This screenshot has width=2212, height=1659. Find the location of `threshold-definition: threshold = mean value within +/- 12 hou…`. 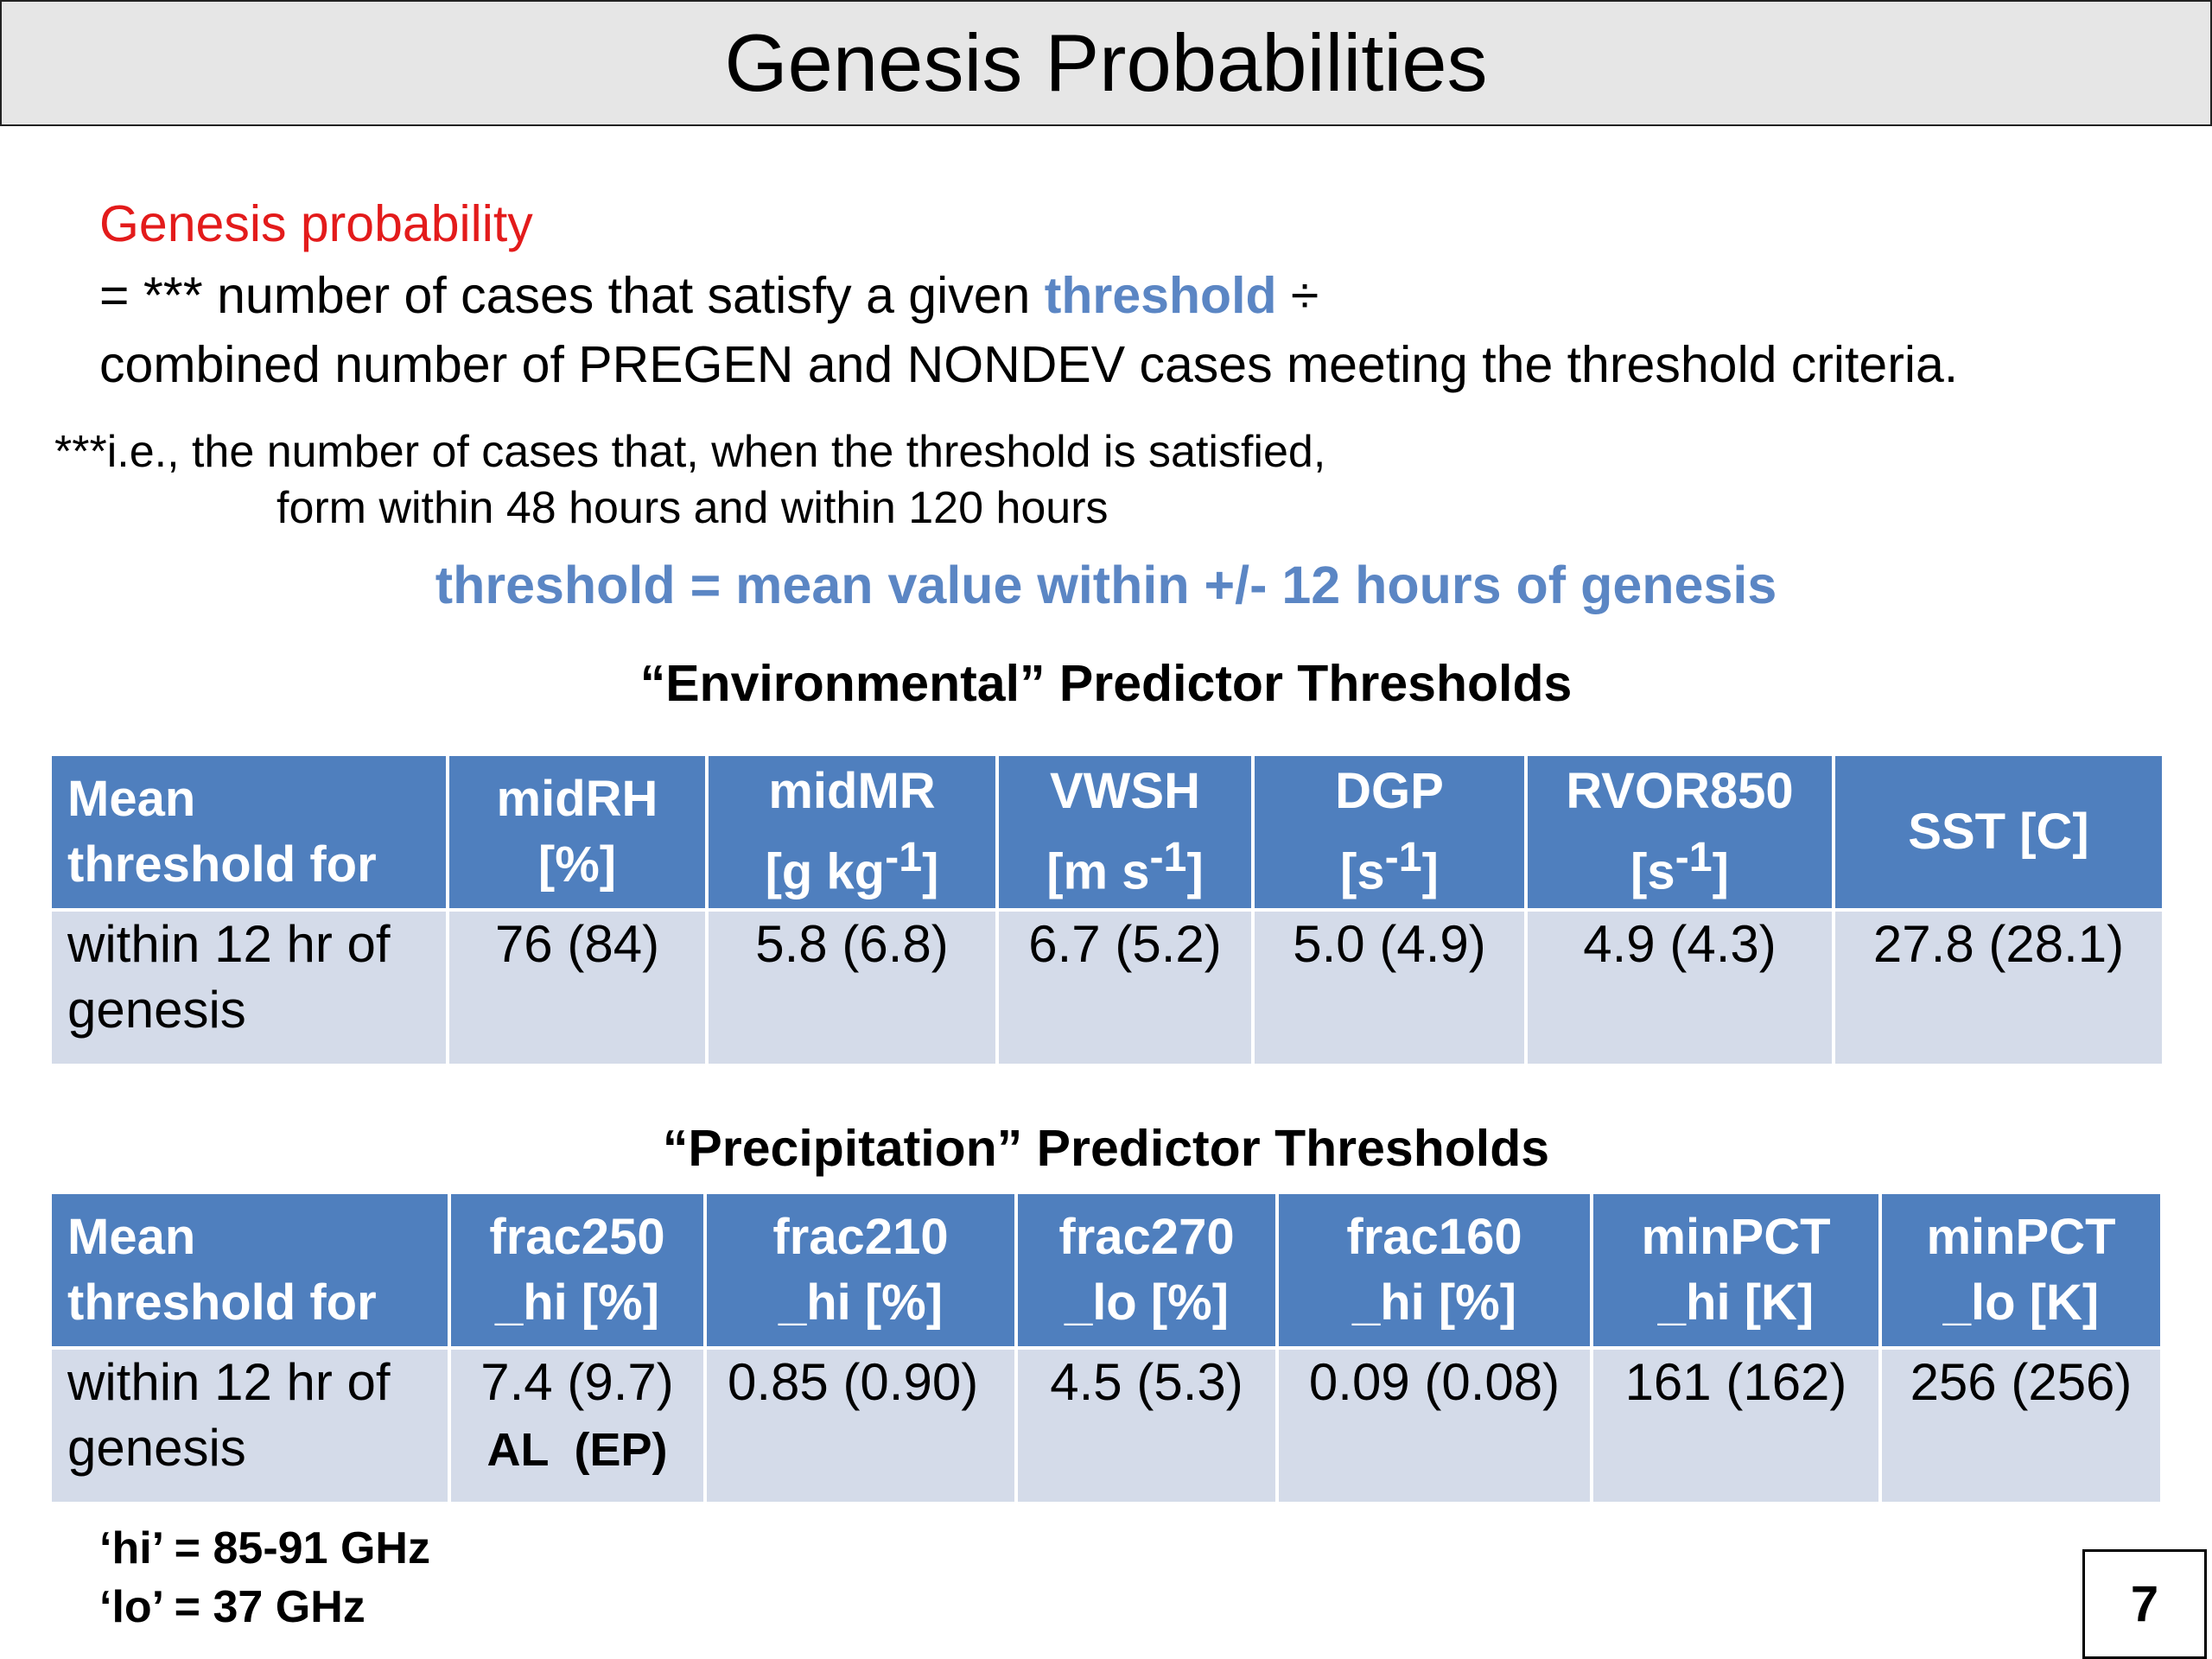

threshold-definition: threshold = mean value within +/- 12 hou… is located at coordinates (1106, 585).